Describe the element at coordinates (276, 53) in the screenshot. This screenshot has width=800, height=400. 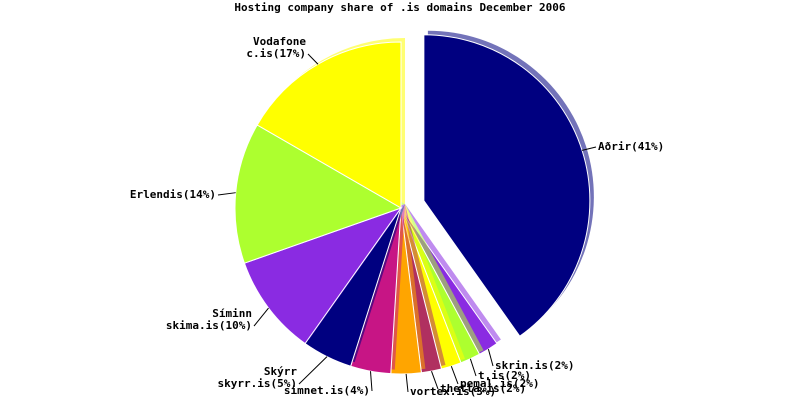
I see `slice-label-line: c.is(17%)` at that location.